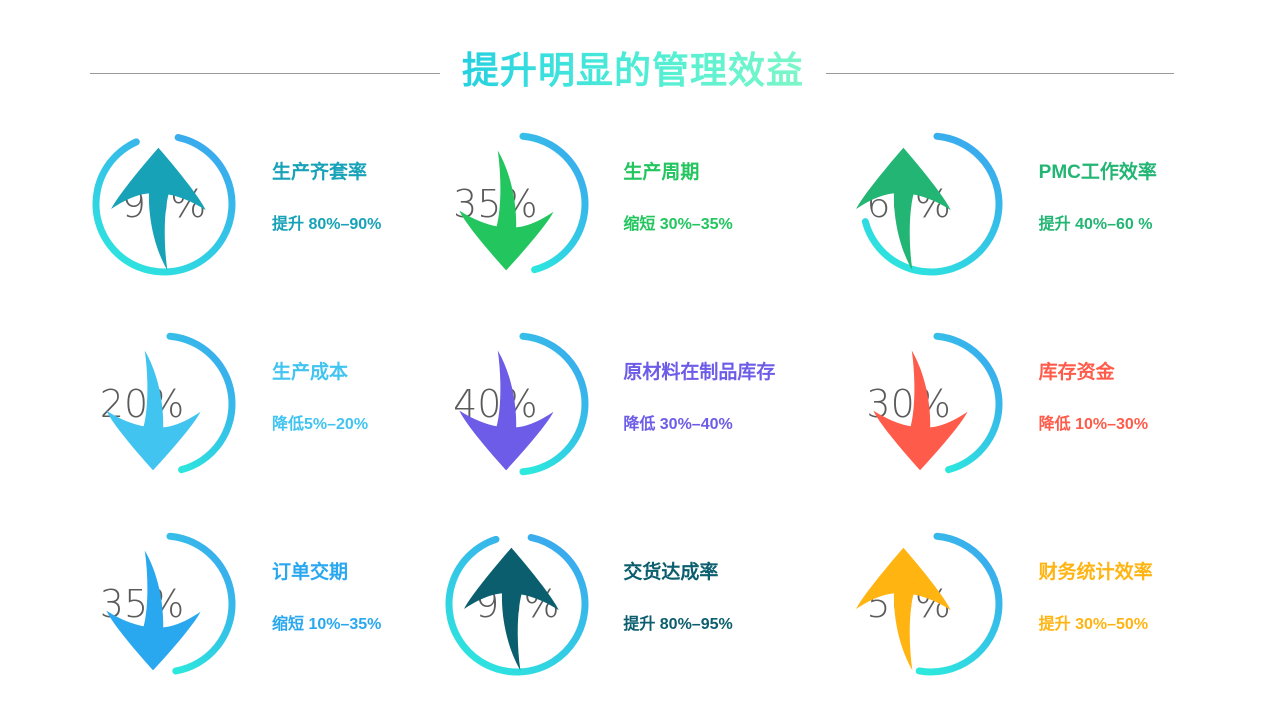  Describe the element at coordinates (699, 398) in the screenshot. I see `metric-labels: 原材料在制品库存 降低 30%–40%` at that location.